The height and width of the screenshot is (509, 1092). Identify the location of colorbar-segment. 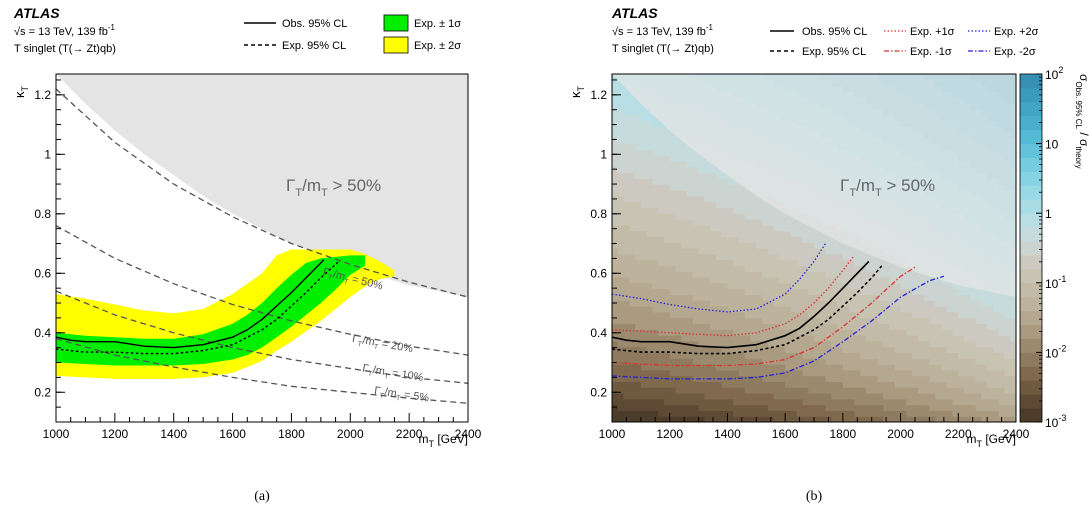
(1031, 276).